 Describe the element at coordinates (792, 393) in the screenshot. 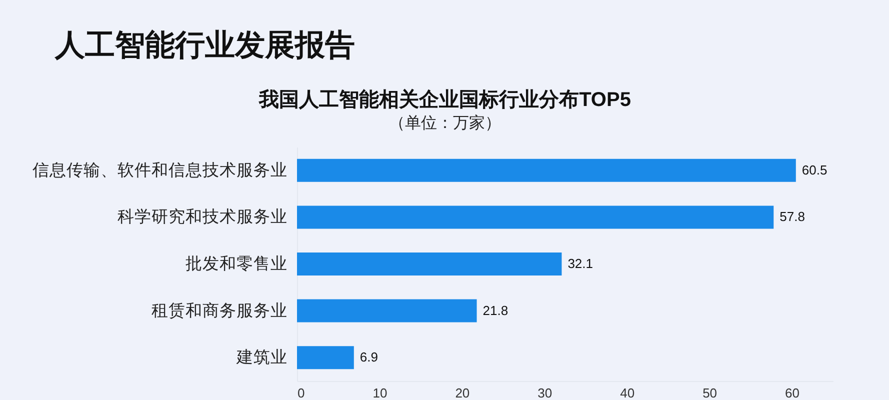

I see `x-tick-label: 60` at that location.